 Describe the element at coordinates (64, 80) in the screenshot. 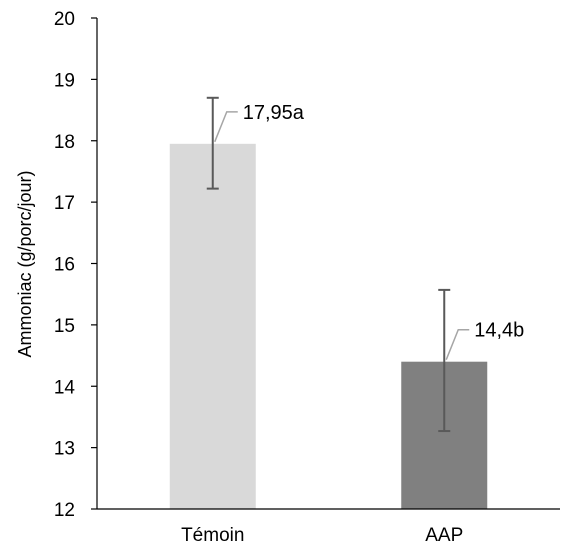

I see `y-tick-label: 19` at that location.